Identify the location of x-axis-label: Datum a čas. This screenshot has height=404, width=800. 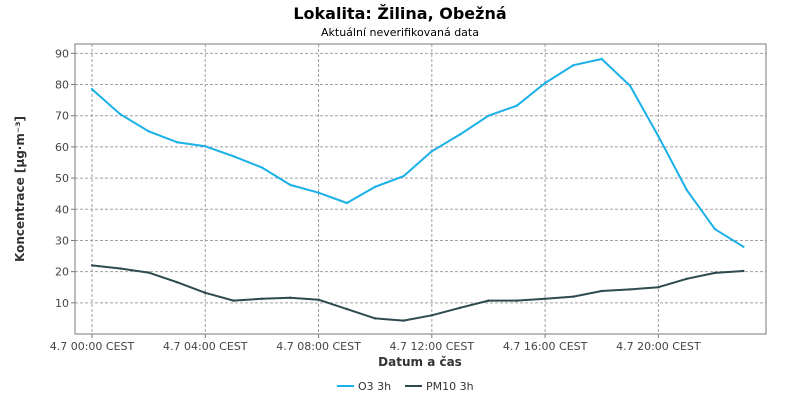
(420, 362).